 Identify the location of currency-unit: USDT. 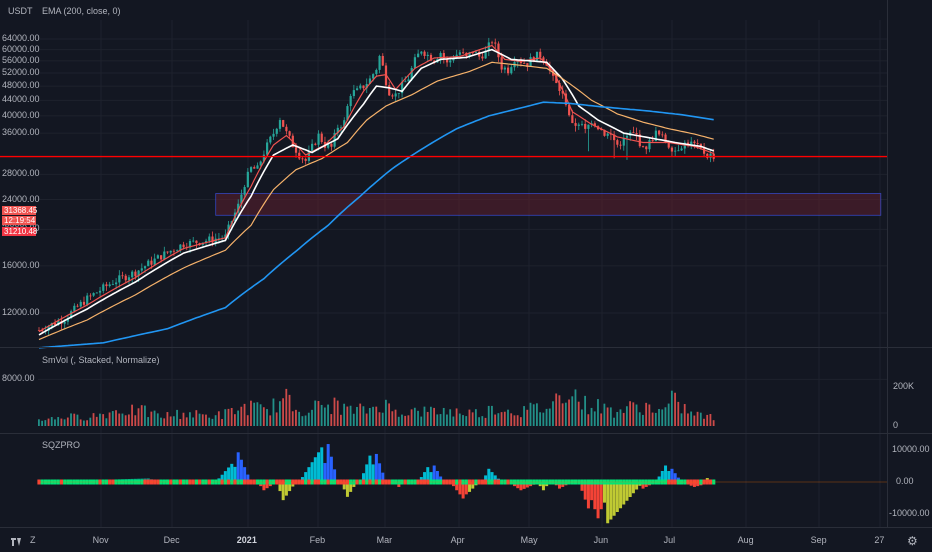
(20, 11).